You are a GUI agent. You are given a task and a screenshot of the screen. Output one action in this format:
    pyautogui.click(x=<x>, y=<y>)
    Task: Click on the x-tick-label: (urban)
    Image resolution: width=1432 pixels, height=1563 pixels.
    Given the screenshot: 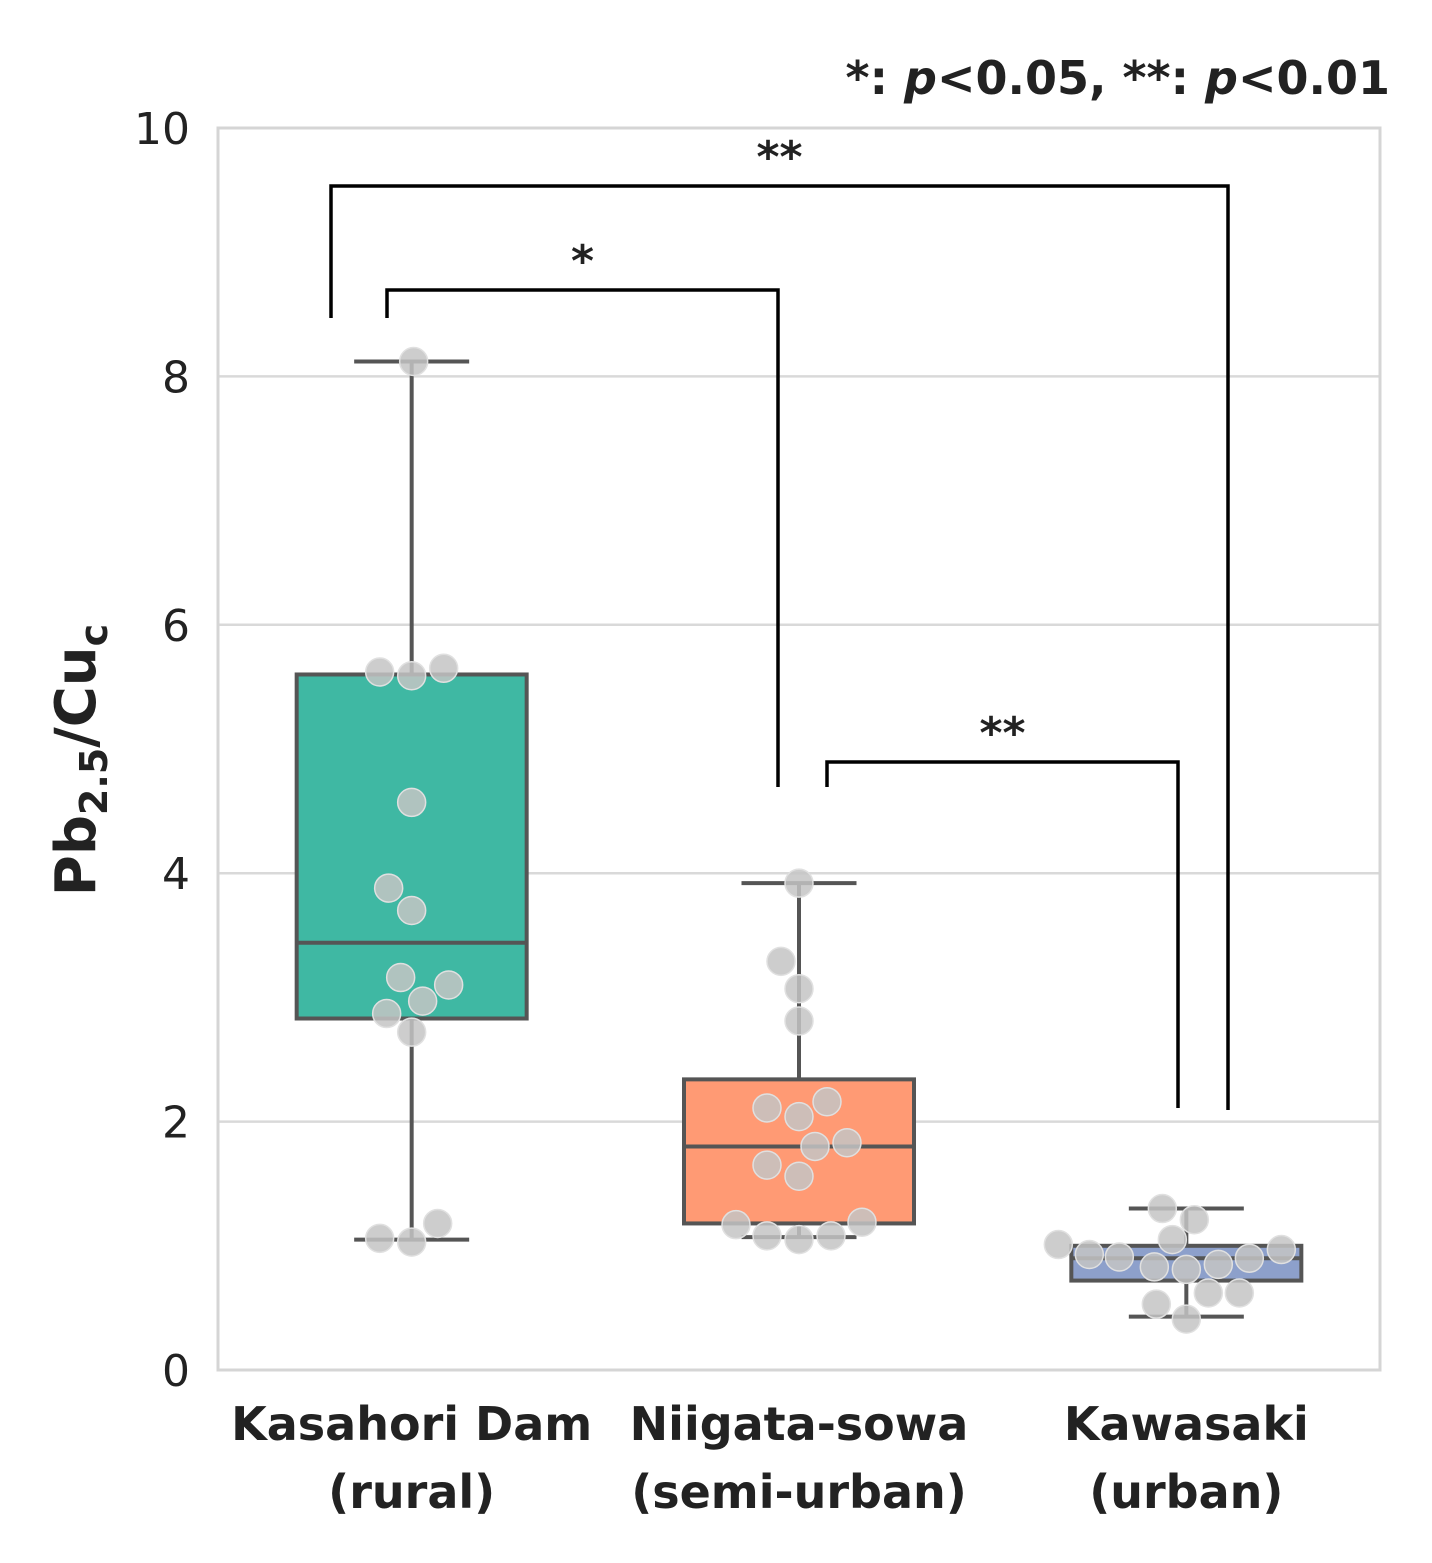 What is the action you would take?
    pyautogui.click(x=1186, y=1492)
    